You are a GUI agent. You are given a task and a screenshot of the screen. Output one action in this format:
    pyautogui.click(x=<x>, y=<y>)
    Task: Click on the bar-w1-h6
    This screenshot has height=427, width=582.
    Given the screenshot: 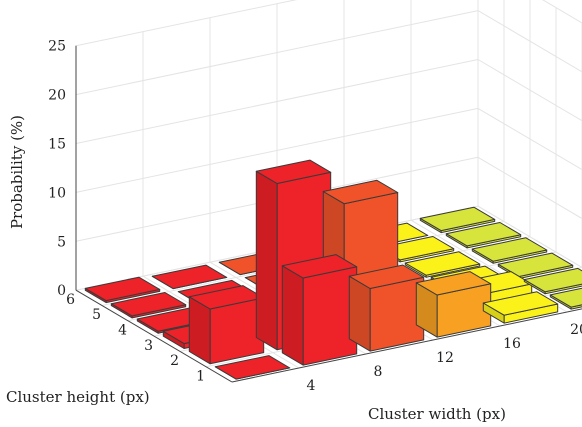 What is the action you would take?
    pyautogui.click(x=122, y=290)
    